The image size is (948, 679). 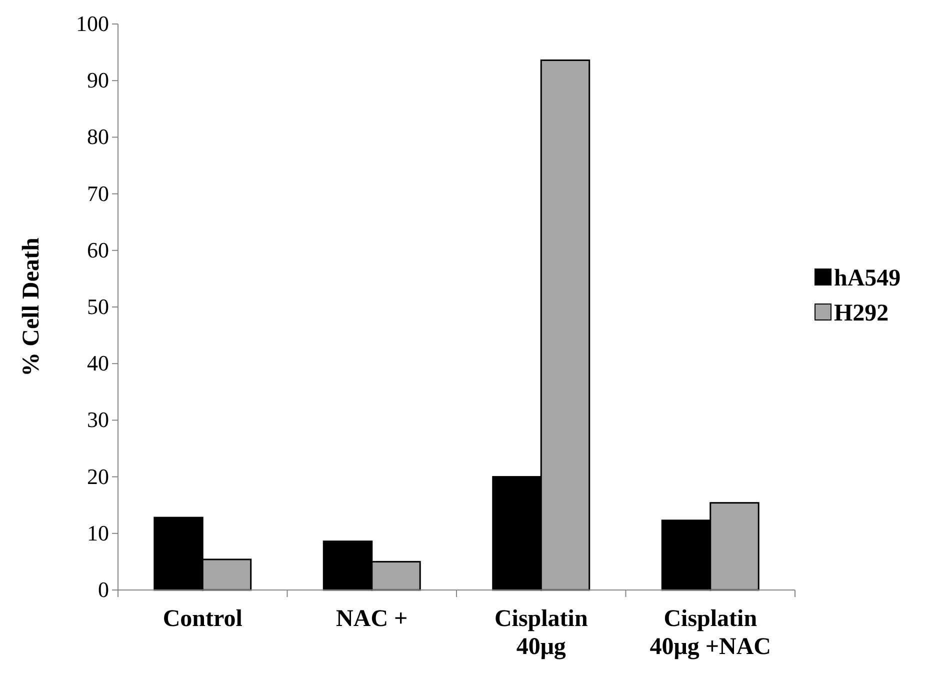 What do you see at coordinates (98, 249) in the screenshot?
I see `y-tick-label: 60` at bounding box center [98, 249].